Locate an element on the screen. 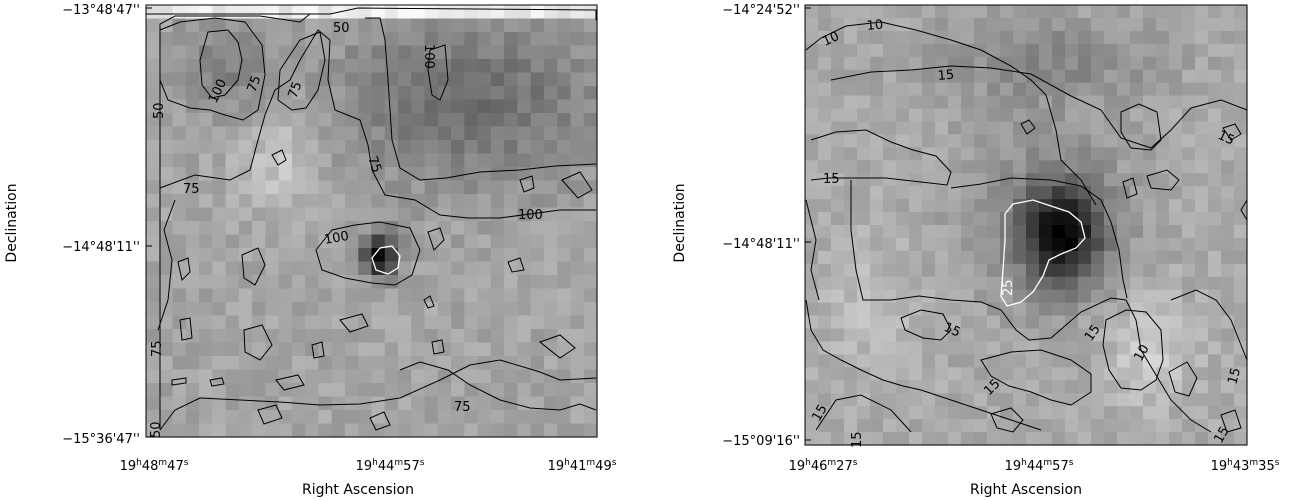 The height and width of the screenshot is (501, 1302). left-contour-white-peak is located at coordinates (386, 260).